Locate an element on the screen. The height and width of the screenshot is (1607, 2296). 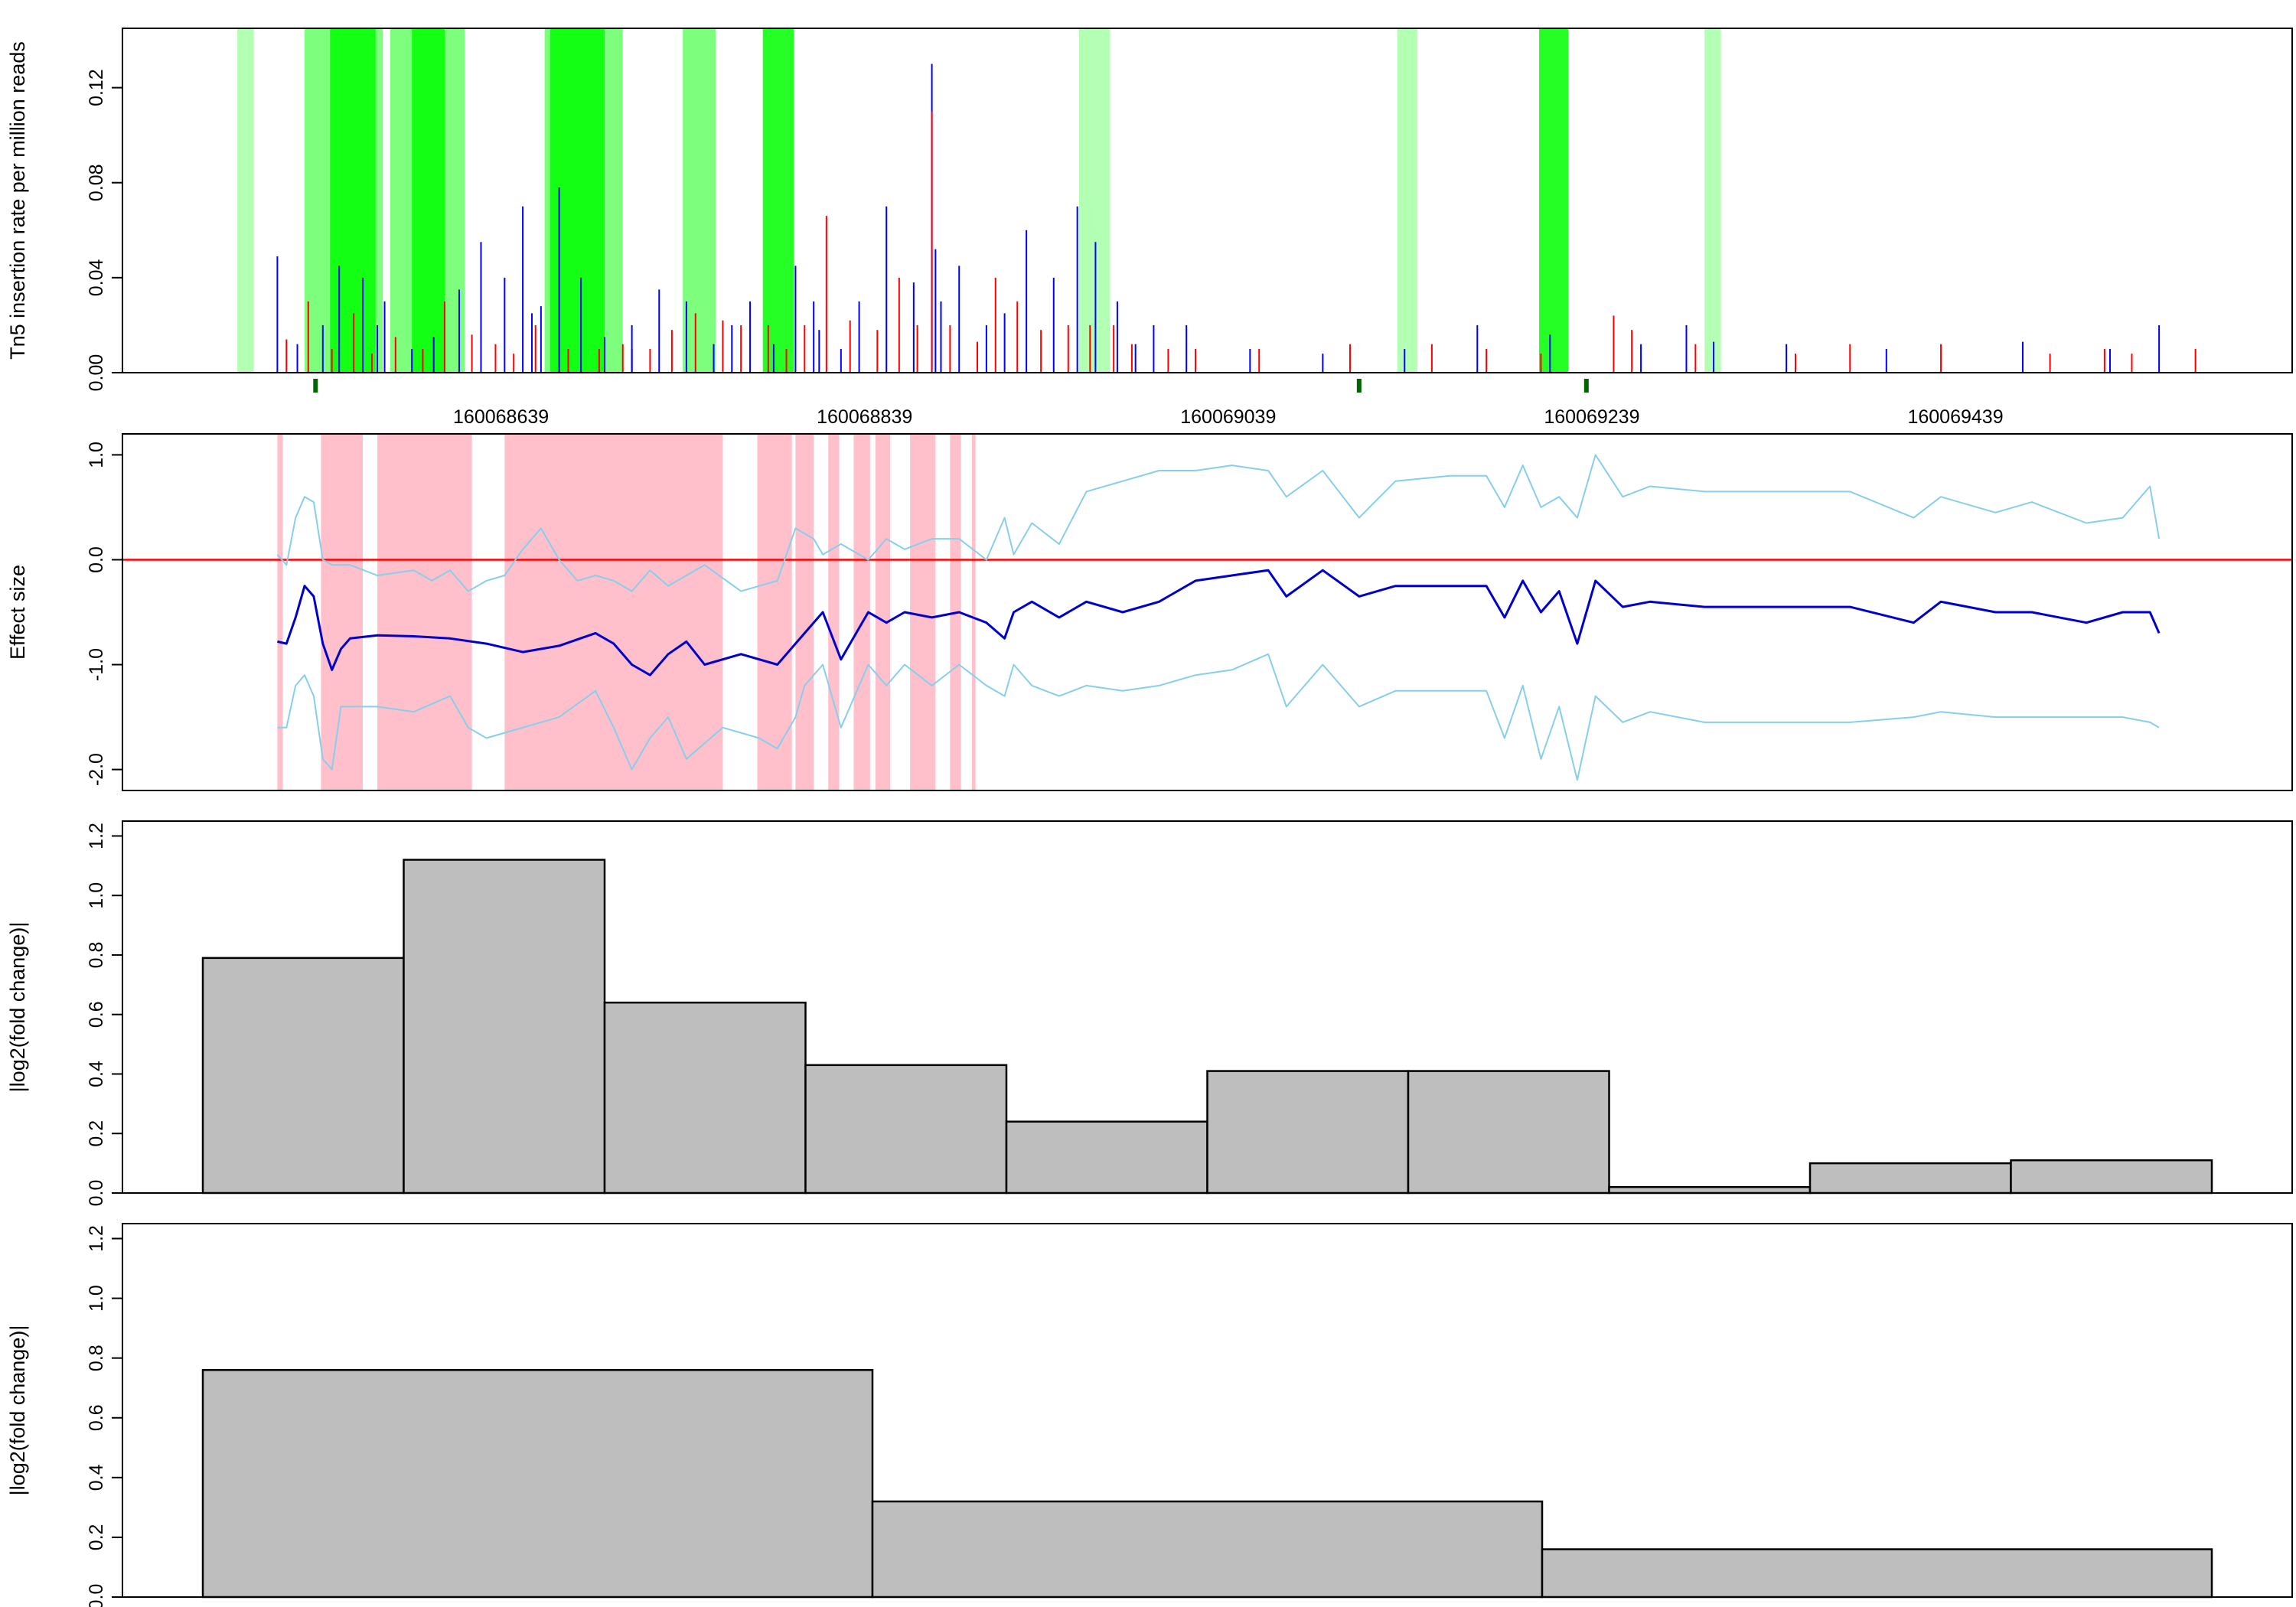
y-tick-label: 0.08 is located at coordinates (96, 182).